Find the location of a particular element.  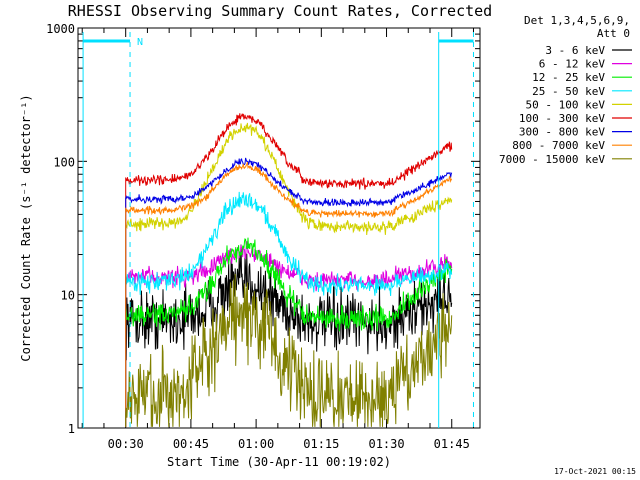

legend-label: 100 - 300 keV is located at coordinates (562, 118).